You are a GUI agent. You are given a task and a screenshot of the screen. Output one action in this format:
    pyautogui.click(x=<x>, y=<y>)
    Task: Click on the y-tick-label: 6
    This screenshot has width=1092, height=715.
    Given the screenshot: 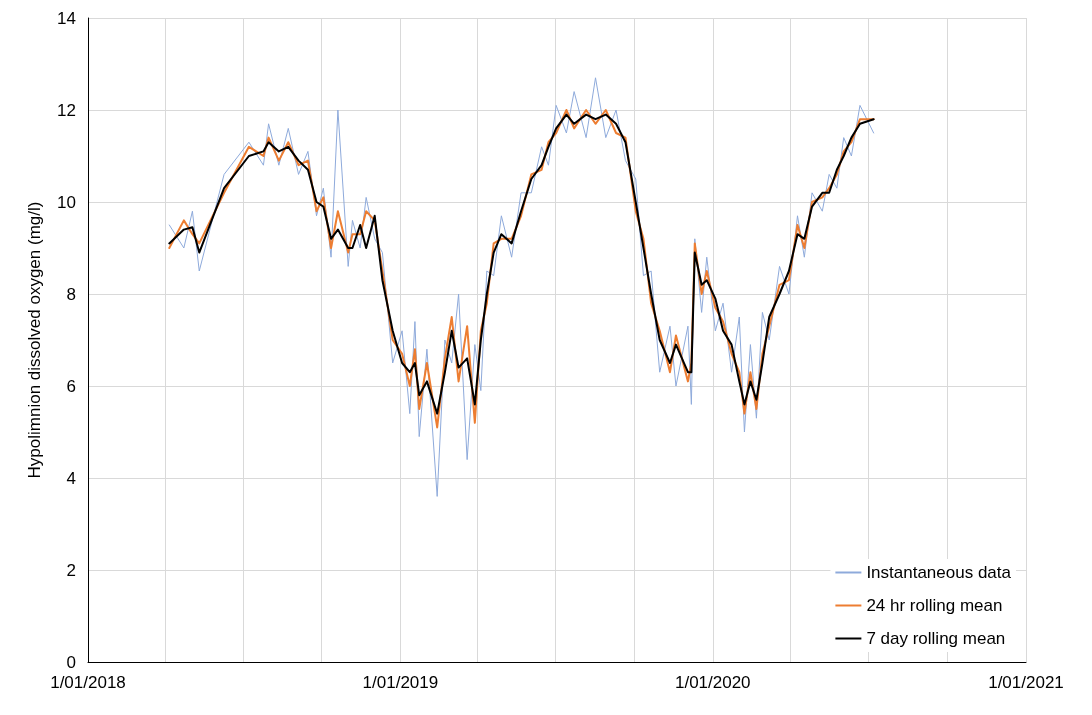 What is the action you would take?
    pyautogui.click(x=71, y=386)
    